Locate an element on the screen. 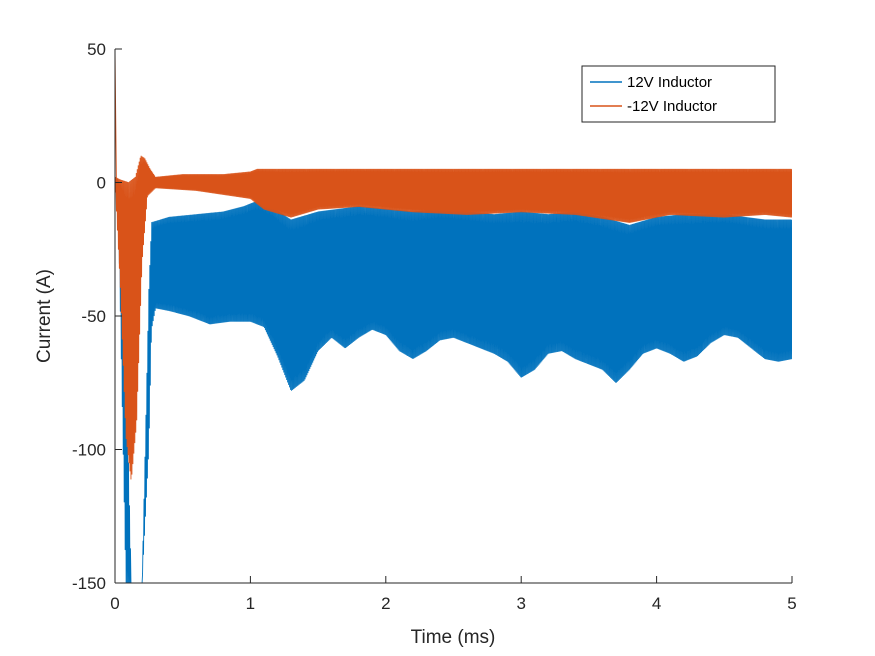 Image resolution: width=875 pixels, height=656 pixels. y-tick-label: -50 is located at coordinates (93, 316).